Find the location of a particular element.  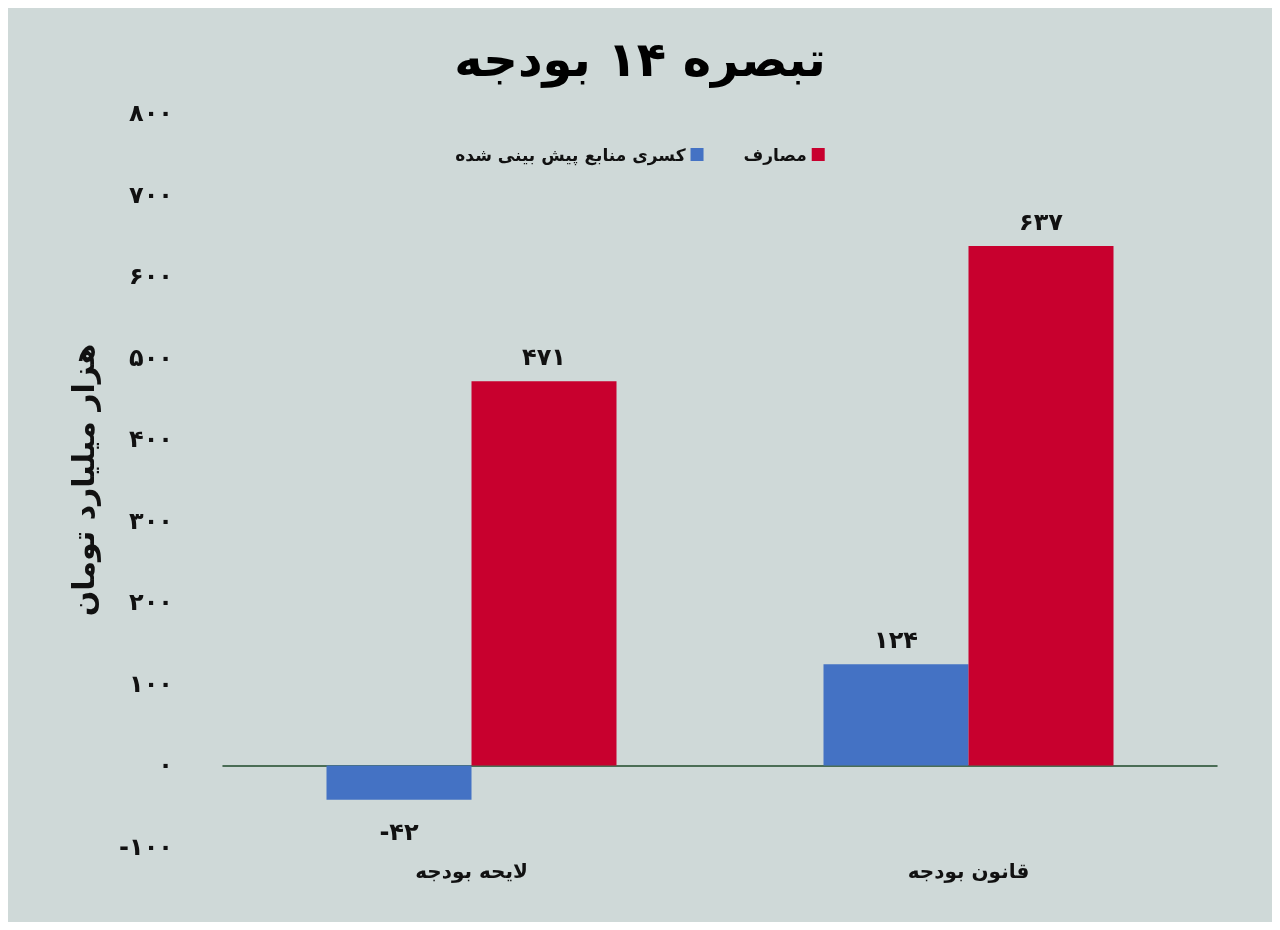

legend-label: مصارف is located at coordinates (775, 154).